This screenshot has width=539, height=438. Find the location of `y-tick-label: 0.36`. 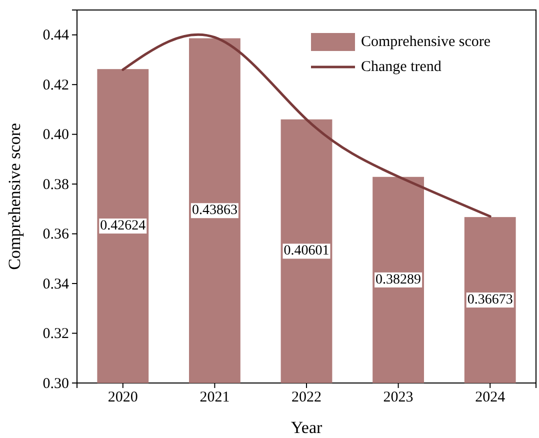

y-tick-label: 0.36 is located at coordinates (56, 234).